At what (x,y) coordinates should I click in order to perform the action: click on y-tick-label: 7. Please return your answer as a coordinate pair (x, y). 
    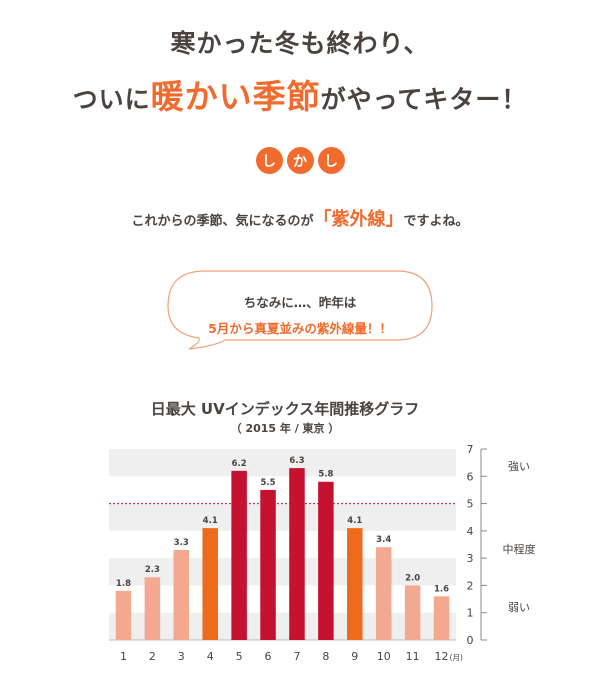
    Looking at the image, I should click on (470, 449).